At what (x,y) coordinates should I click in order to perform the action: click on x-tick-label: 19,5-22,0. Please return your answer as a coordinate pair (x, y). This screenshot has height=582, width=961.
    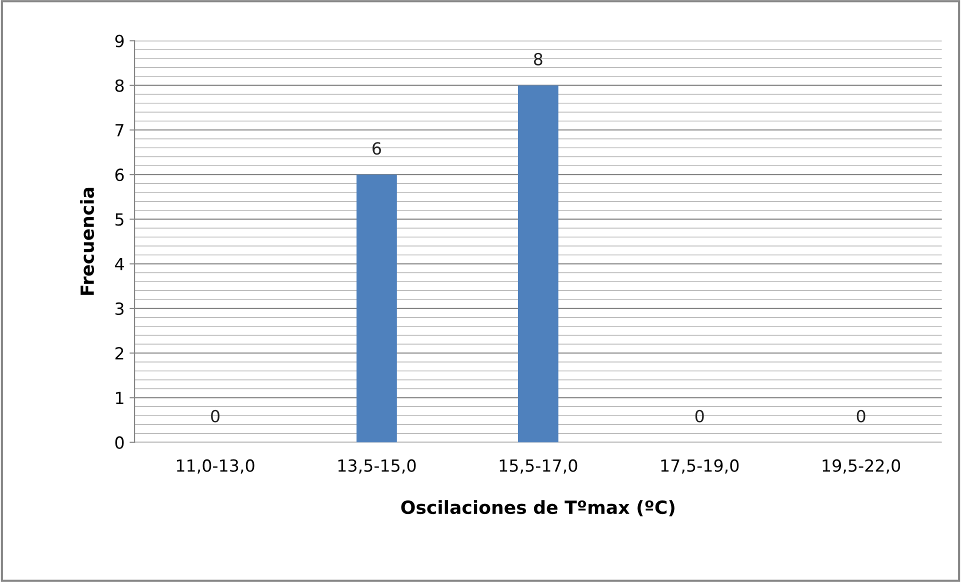
    Looking at the image, I should click on (861, 466).